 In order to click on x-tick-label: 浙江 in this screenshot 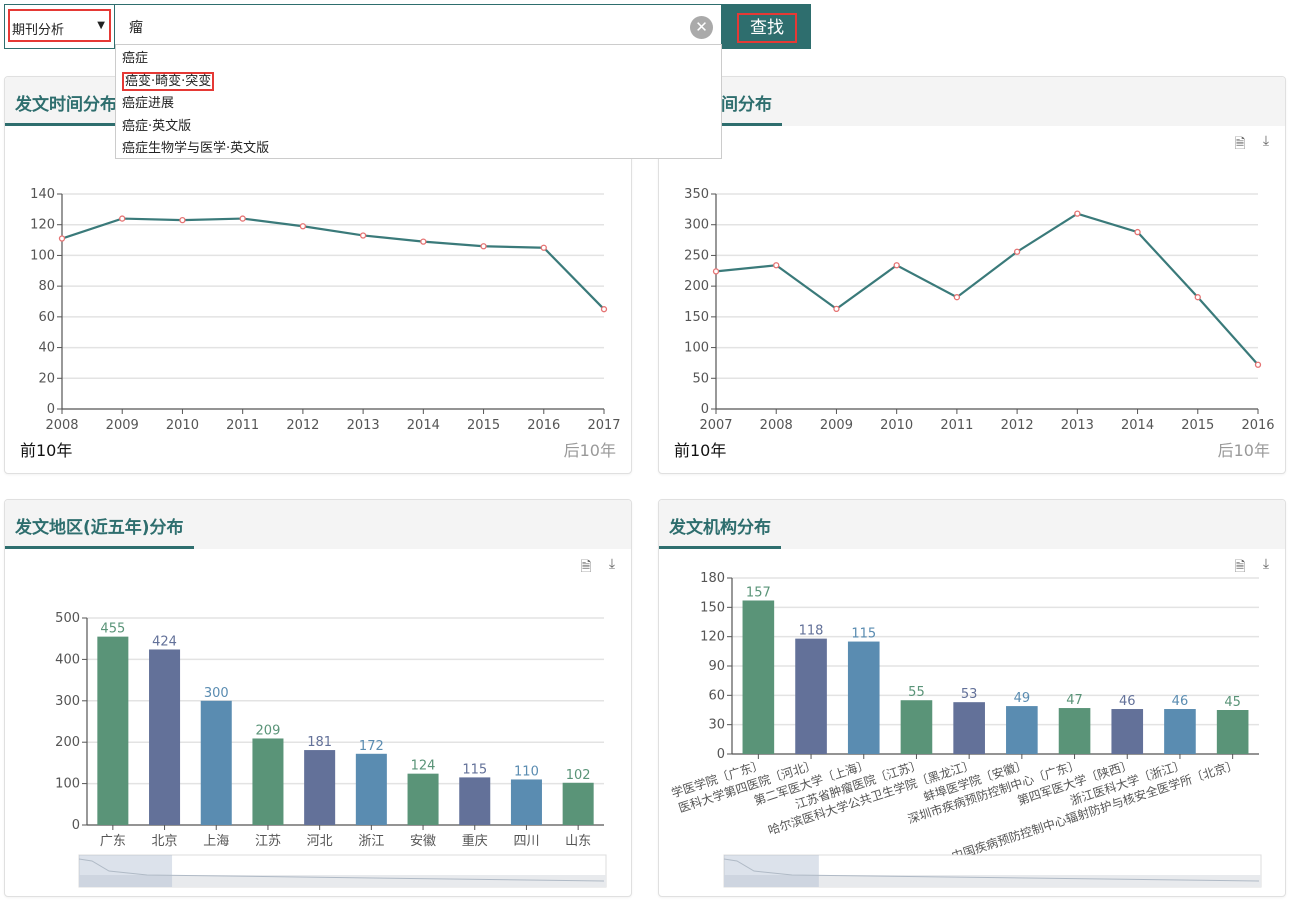, I will do `click(371, 841)`.